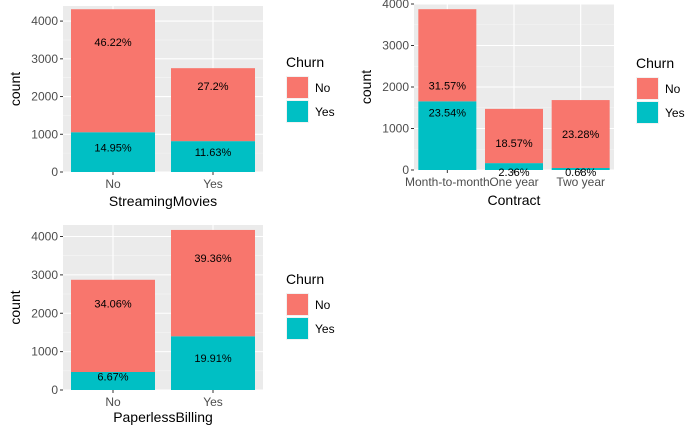 The image size is (700, 432). Describe the element at coordinates (213, 153) in the screenshot. I see `bar-label-yes: 11.63%` at that location.